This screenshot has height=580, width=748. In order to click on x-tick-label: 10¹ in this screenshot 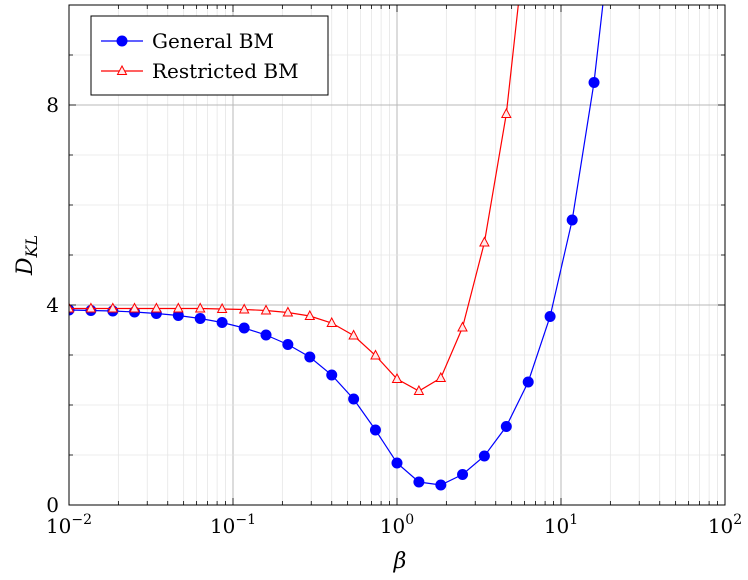, I will do `click(561, 525)`.